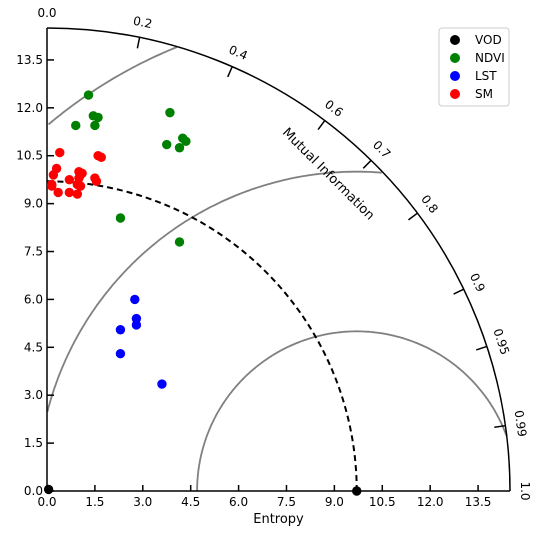  What do you see at coordinates (382, 502) in the screenshot?
I see `x-tick-label: 10.5` at bounding box center [382, 502].